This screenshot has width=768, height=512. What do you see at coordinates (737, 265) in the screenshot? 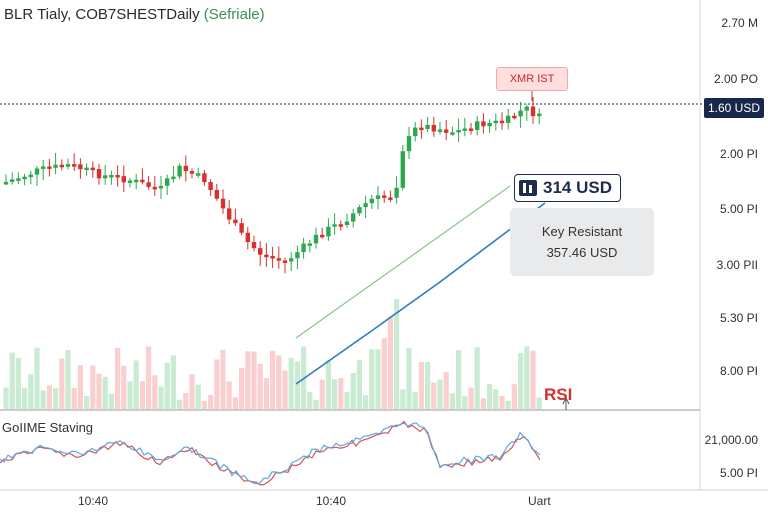
I see `price-axis-label: 3.00 PII` at bounding box center [737, 265].